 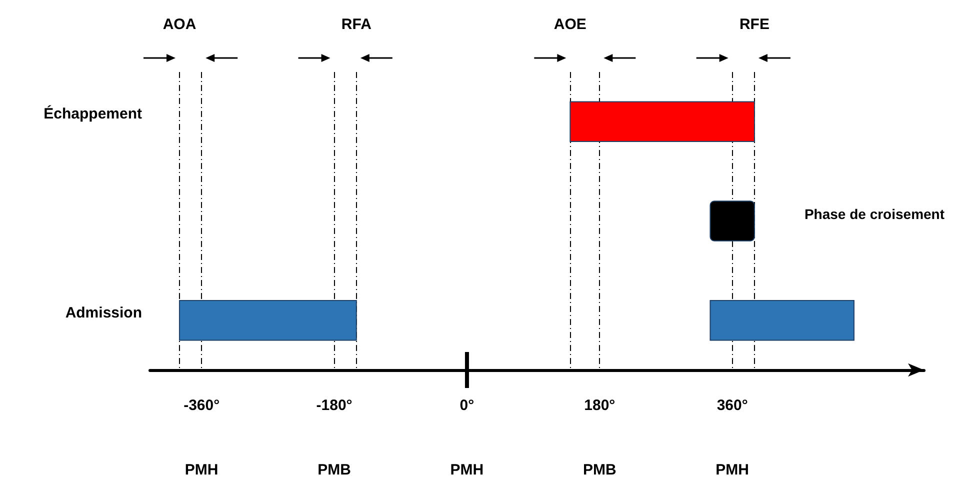 What do you see at coordinates (467, 405) in the screenshot?
I see `x-tick-label: 0°` at bounding box center [467, 405].